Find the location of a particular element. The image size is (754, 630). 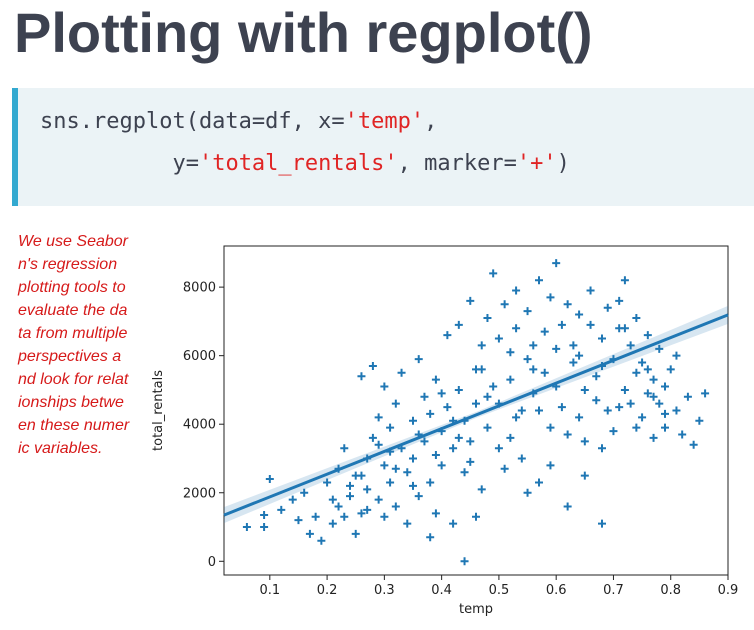

y-tick-label: 2000 is located at coordinates (199, 493).